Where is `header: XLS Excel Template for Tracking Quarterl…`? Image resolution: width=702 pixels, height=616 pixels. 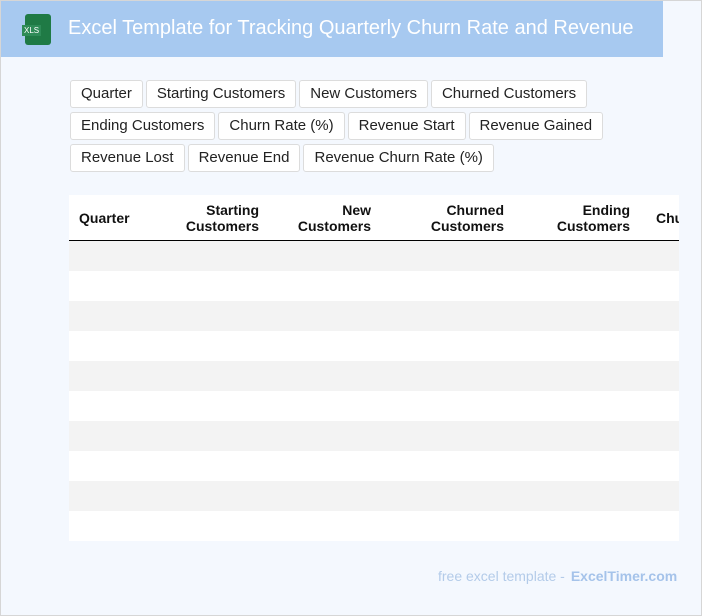
header: XLS Excel Template for Tracking Quarterl… is located at coordinates (332, 29).